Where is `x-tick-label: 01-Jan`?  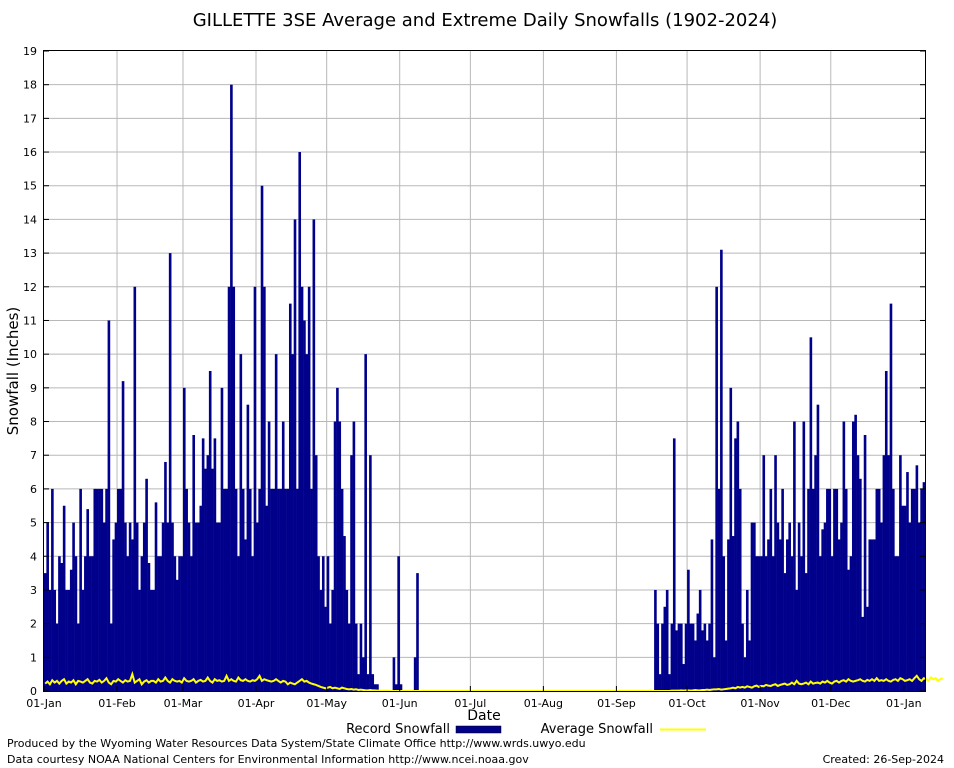
x-tick-label: 01-Jan is located at coordinates (904, 703).